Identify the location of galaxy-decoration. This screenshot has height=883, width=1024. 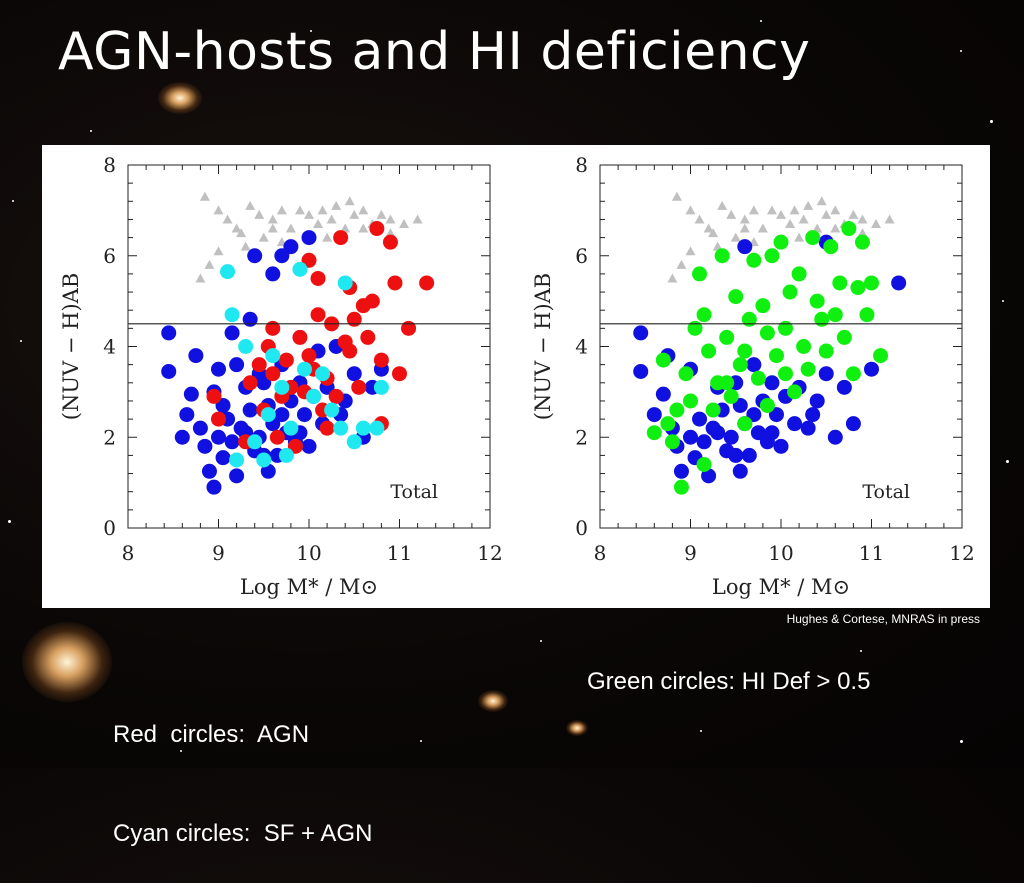
(577, 728).